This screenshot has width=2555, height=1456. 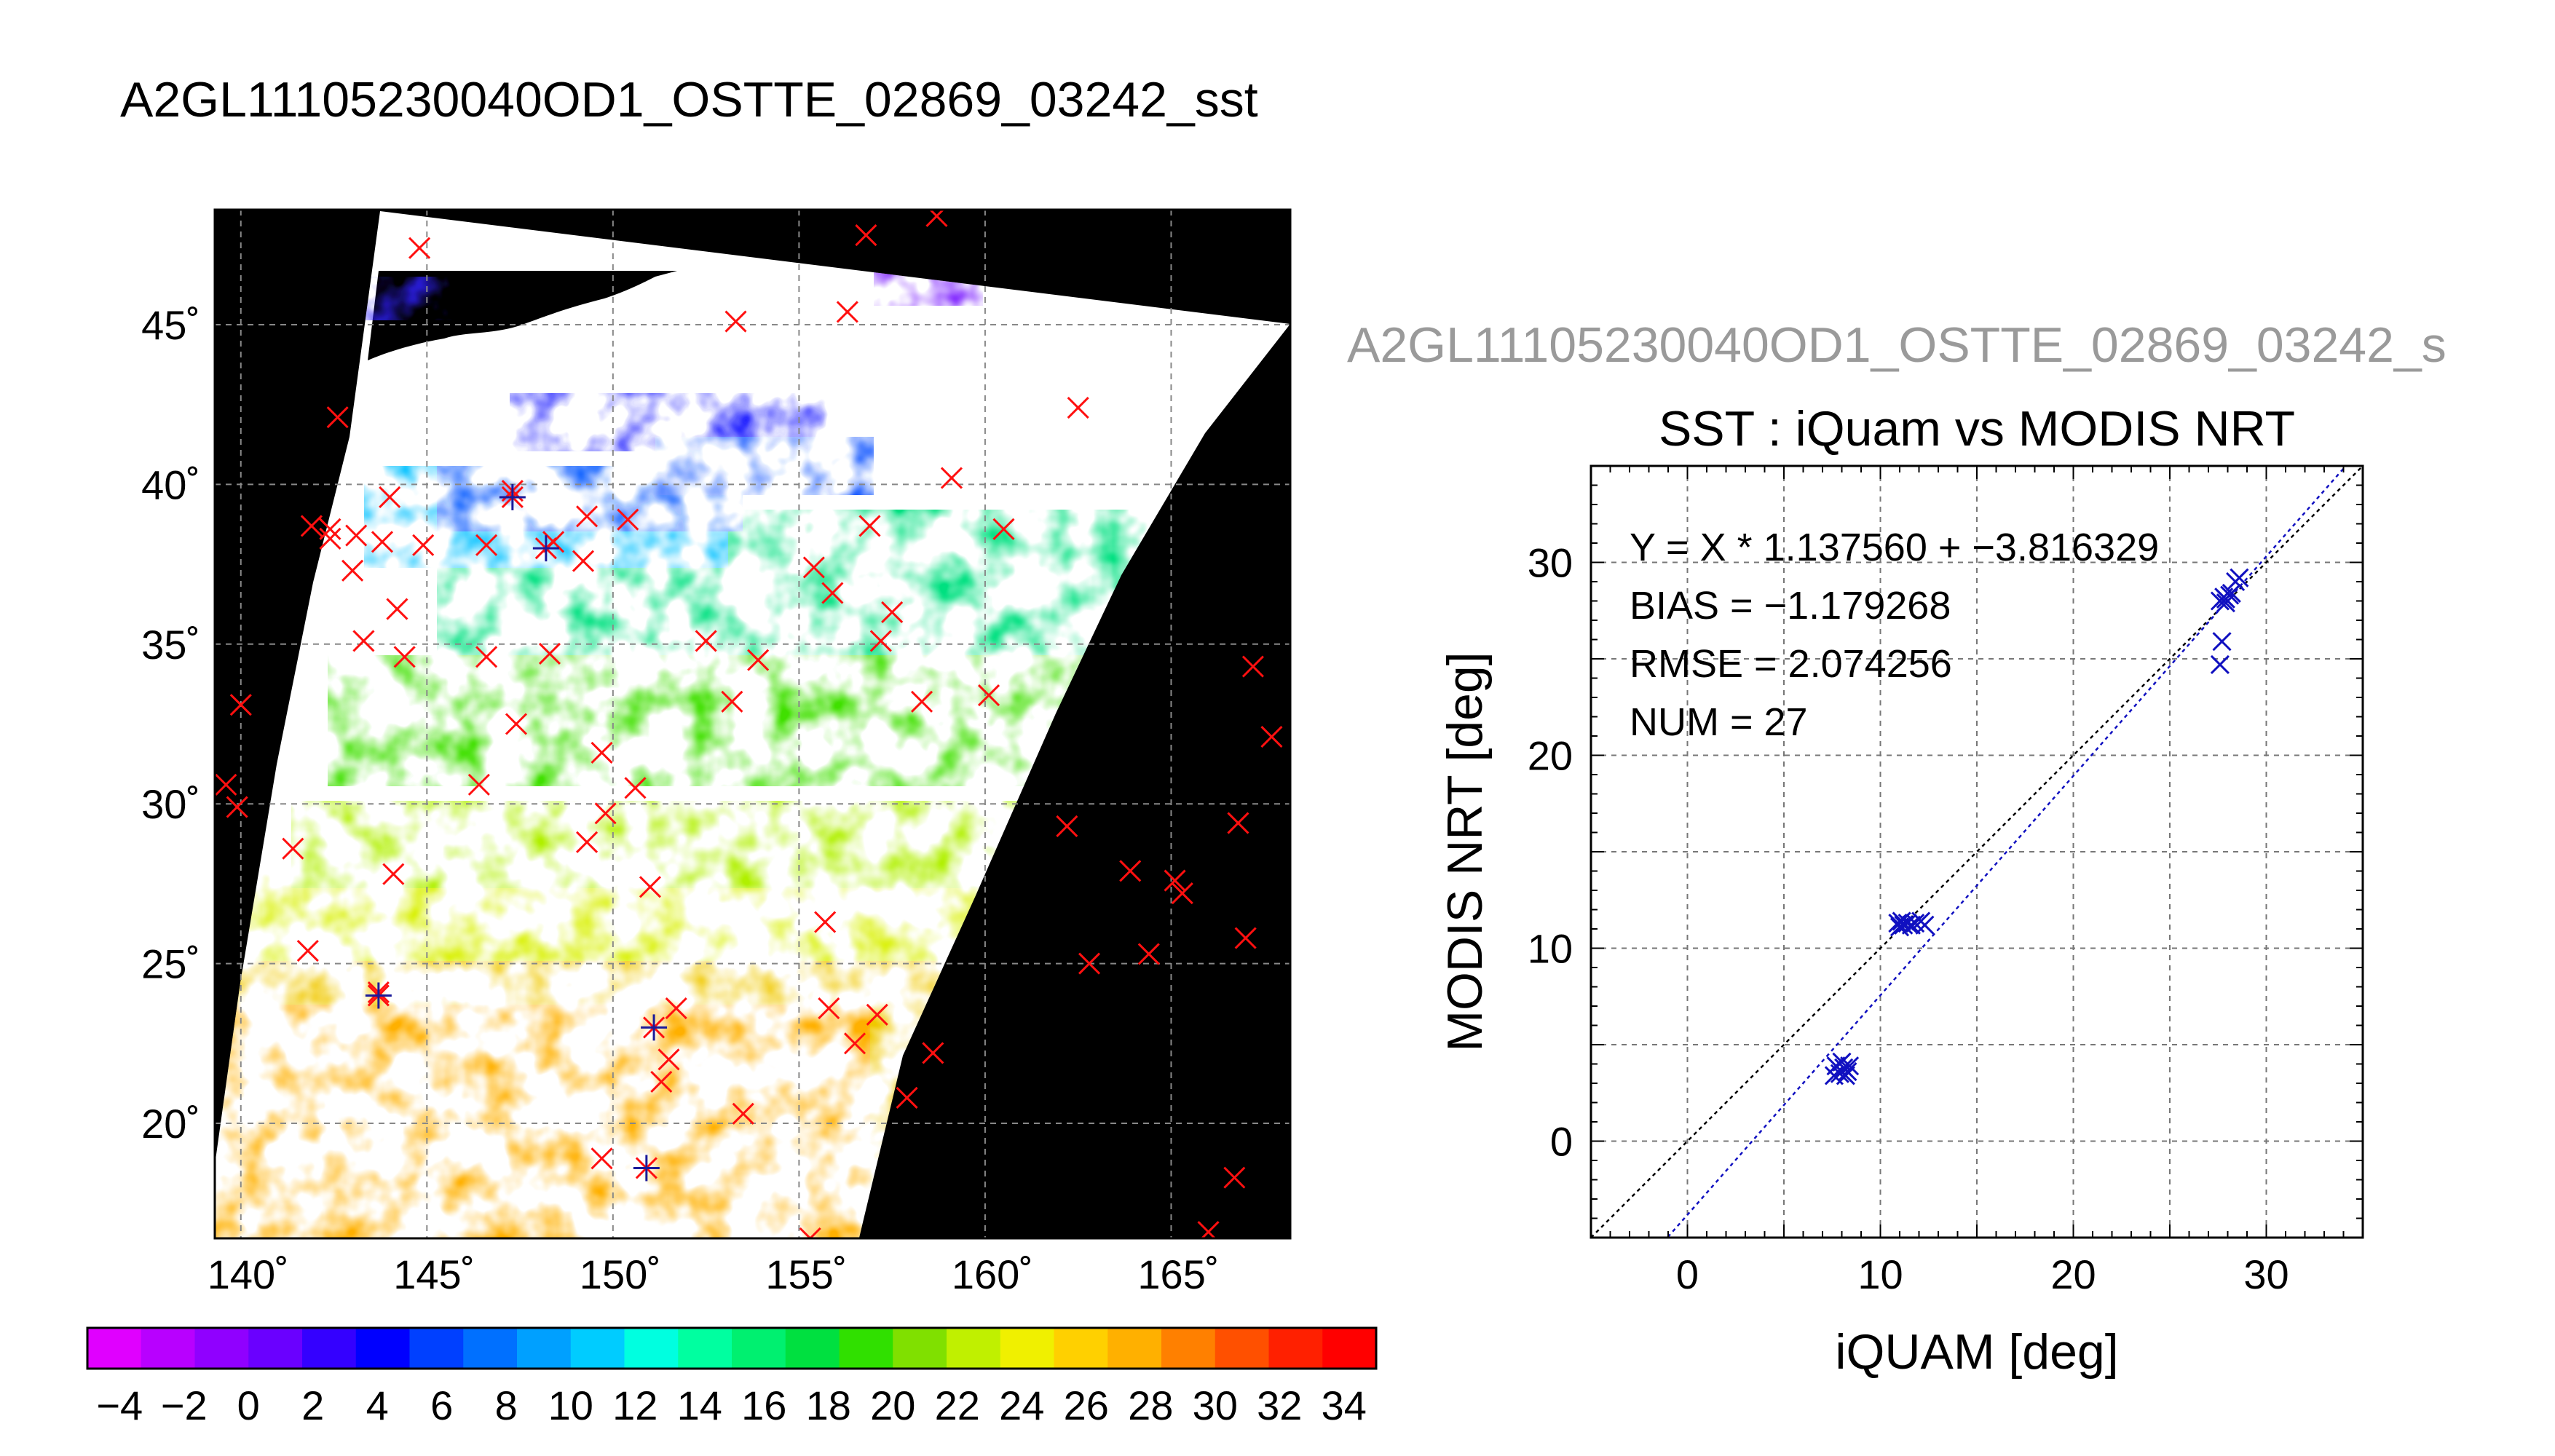 What do you see at coordinates (714, 1274) in the screenshot?
I see `map-lon-ticks: 140˚ 145˚ 150˚ 155˚ 160˚ 165˚` at bounding box center [714, 1274].